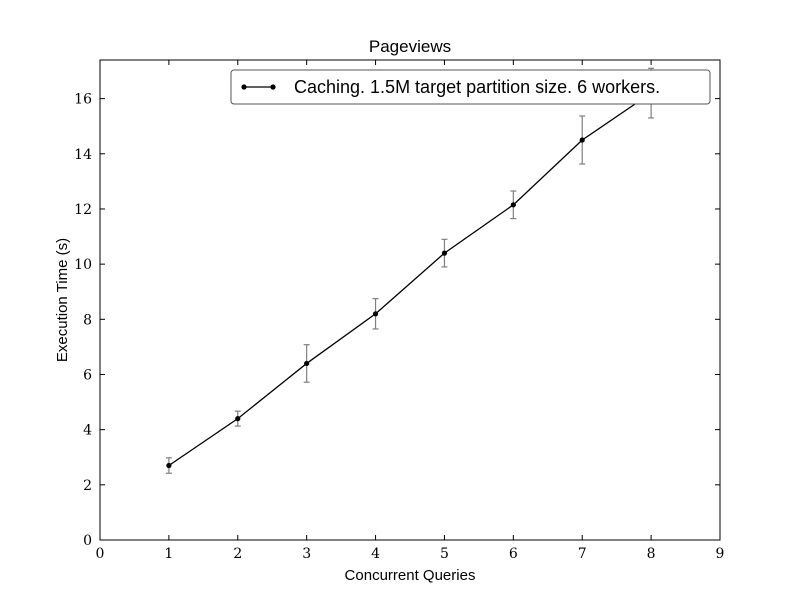 This screenshot has height=600, width=800. What do you see at coordinates (306, 554) in the screenshot?
I see `x-tick-label: 3` at bounding box center [306, 554].